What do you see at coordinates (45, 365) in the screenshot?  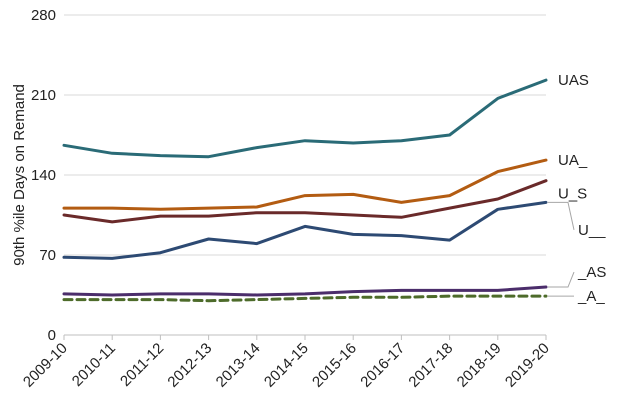 I see `x-tick-label: 2009-10` at bounding box center [45, 365].